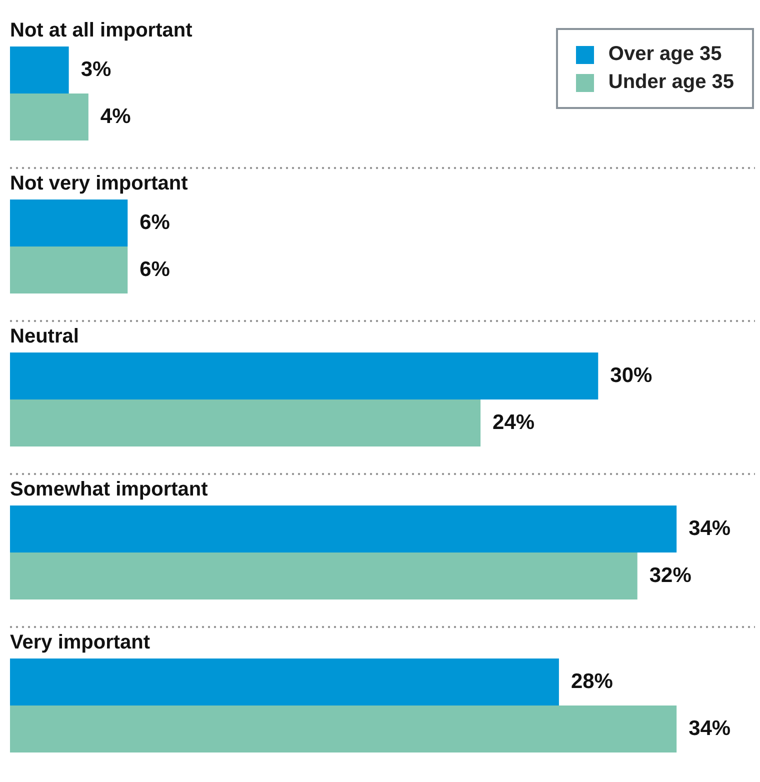  I want to click on data-label: 30%, so click(631, 375).